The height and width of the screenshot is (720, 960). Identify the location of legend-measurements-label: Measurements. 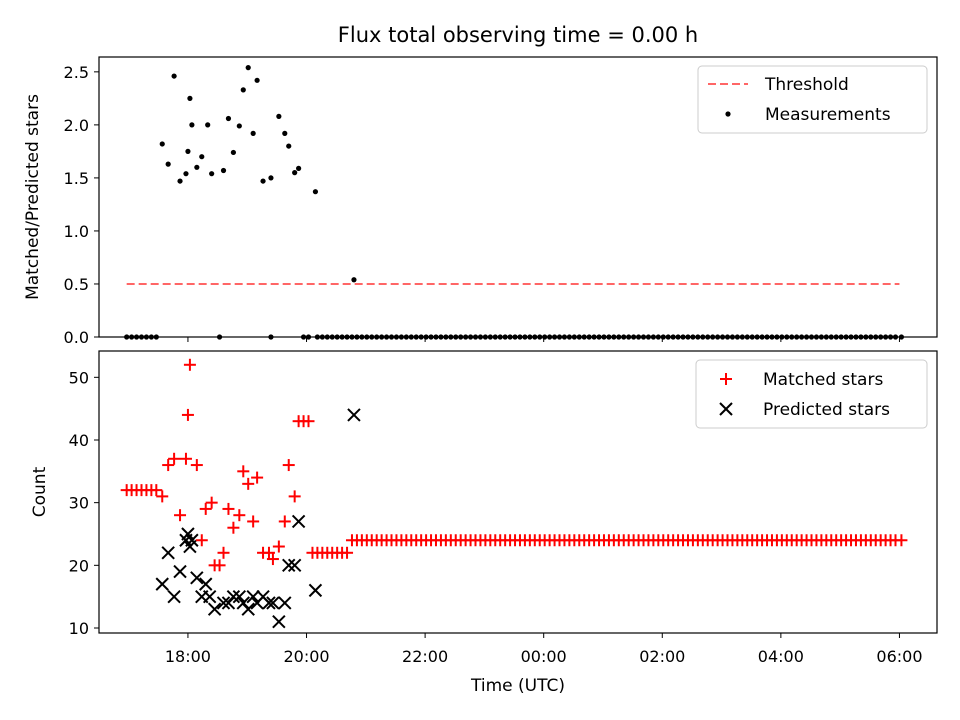
(828, 115).